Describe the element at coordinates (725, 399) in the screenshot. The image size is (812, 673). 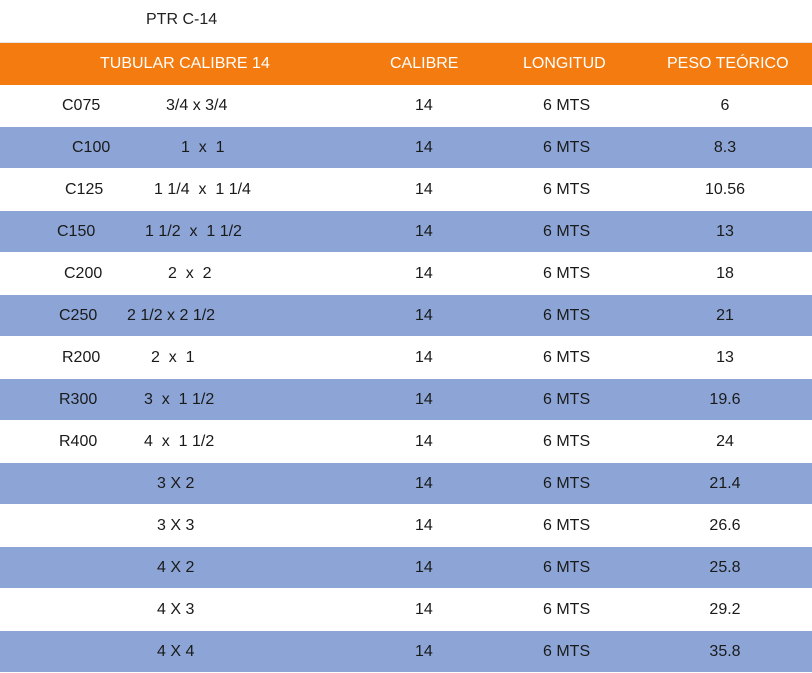
I see `row-peso: 19.6` at that location.